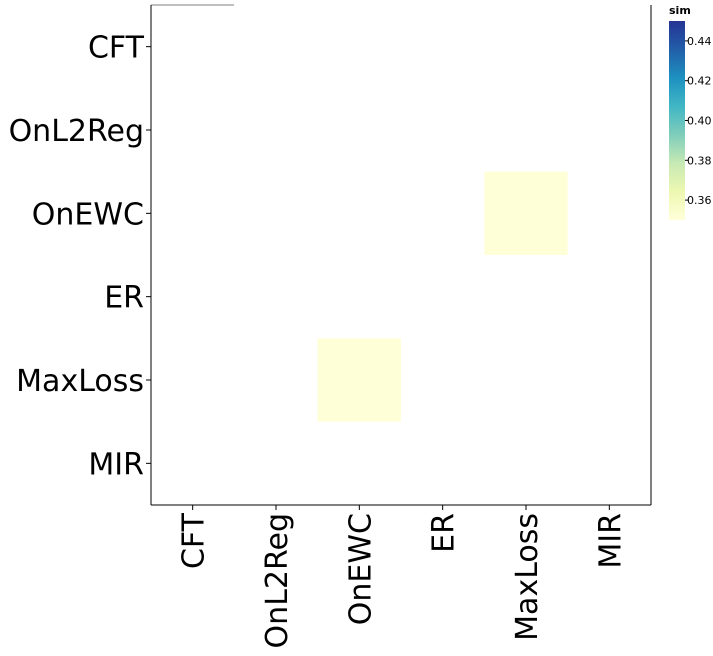 The image size is (713, 656). Describe the element at coordinates (402, 576) in the screenshot. I see `x-tick-labels: CFT OnL2Reg OnEWC ER MaxLoss MIR` at that location.